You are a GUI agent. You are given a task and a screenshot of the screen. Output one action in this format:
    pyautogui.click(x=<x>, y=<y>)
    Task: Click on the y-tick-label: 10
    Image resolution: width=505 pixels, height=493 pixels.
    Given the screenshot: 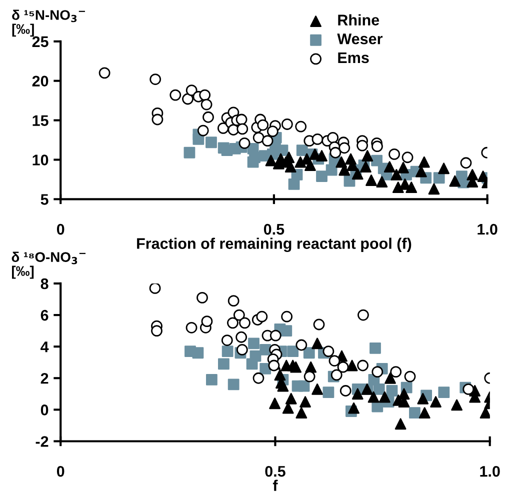 What is the action you would take?
    pyautogui.click(x=40, y=160)
    